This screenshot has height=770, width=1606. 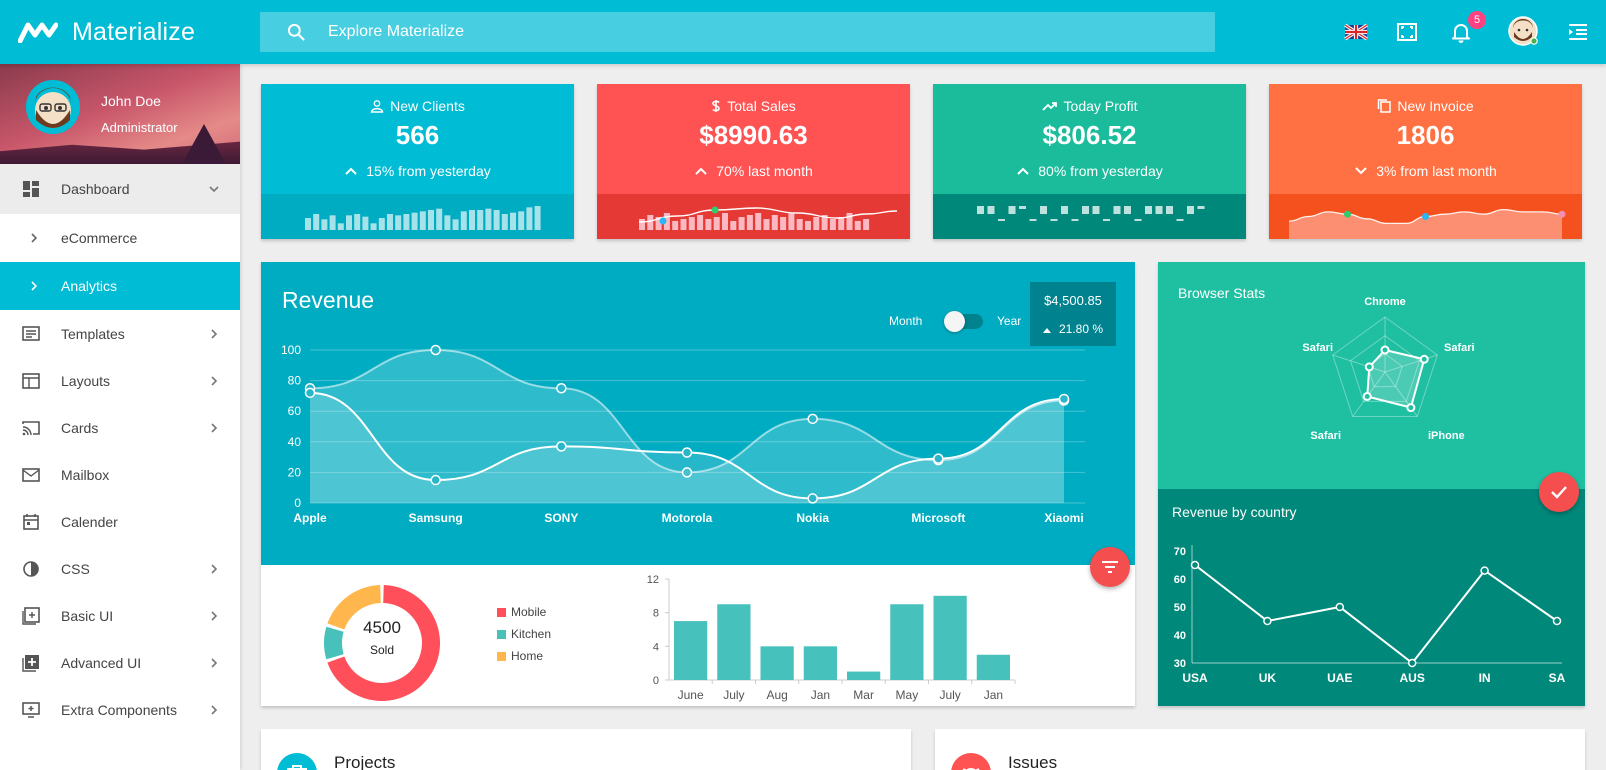 I want to click on x-tick-label: IN, so click(x=1485, y=678).